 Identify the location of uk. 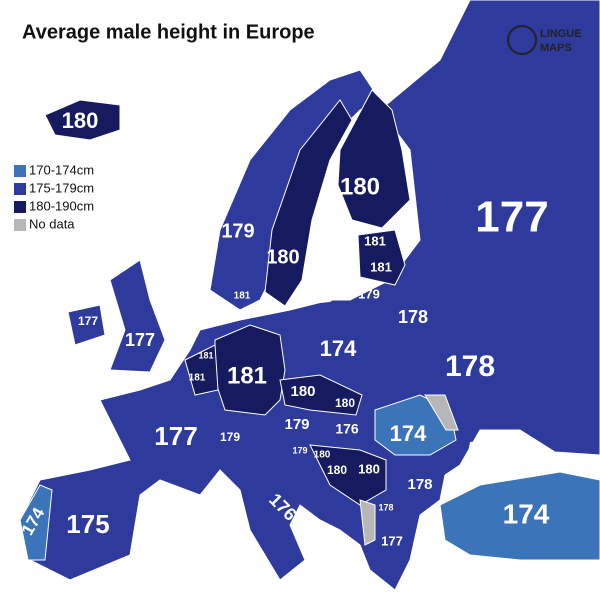
(137, 316).